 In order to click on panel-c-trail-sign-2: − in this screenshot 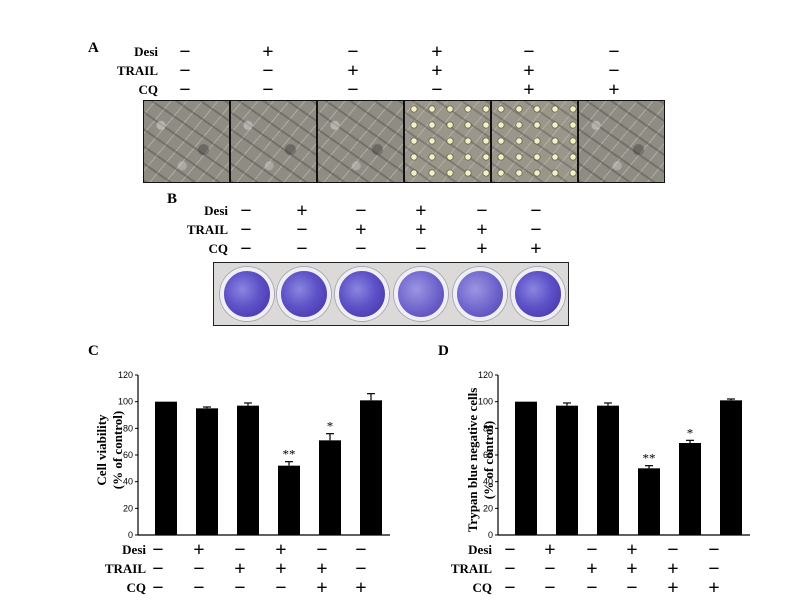, I will do `click(199, 569)`.